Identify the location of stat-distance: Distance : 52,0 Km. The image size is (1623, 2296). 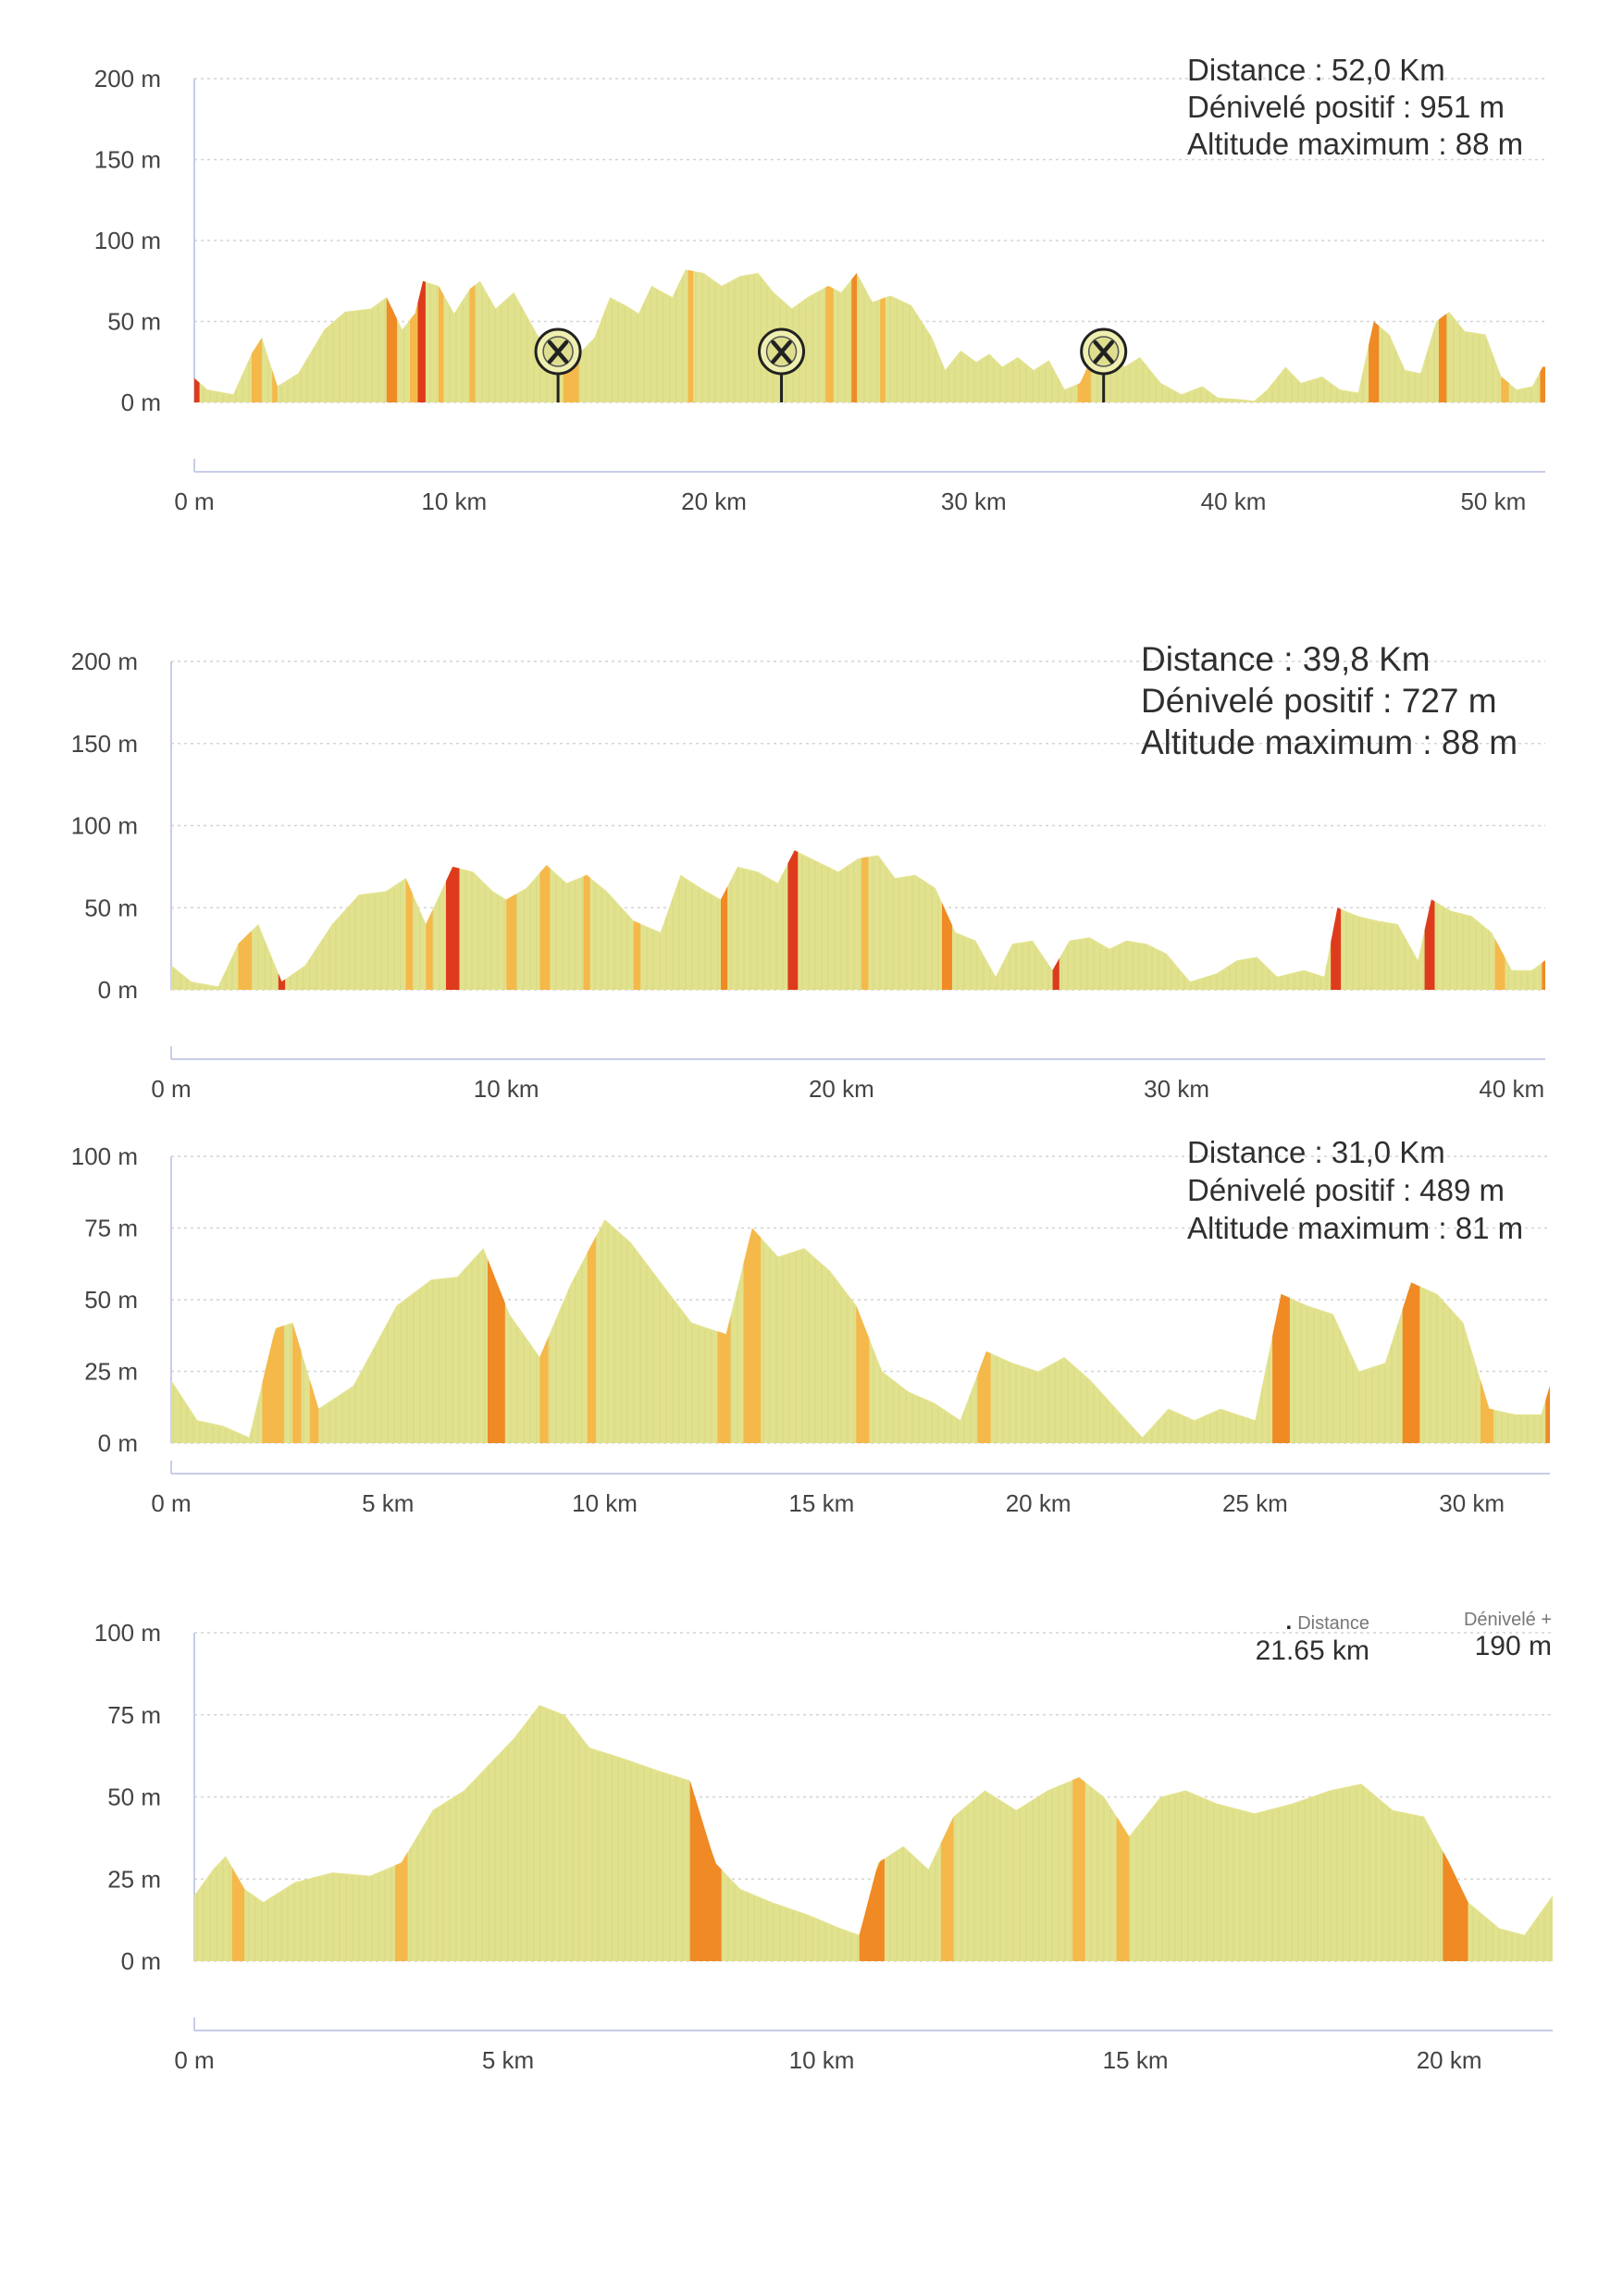
(1316, 70).